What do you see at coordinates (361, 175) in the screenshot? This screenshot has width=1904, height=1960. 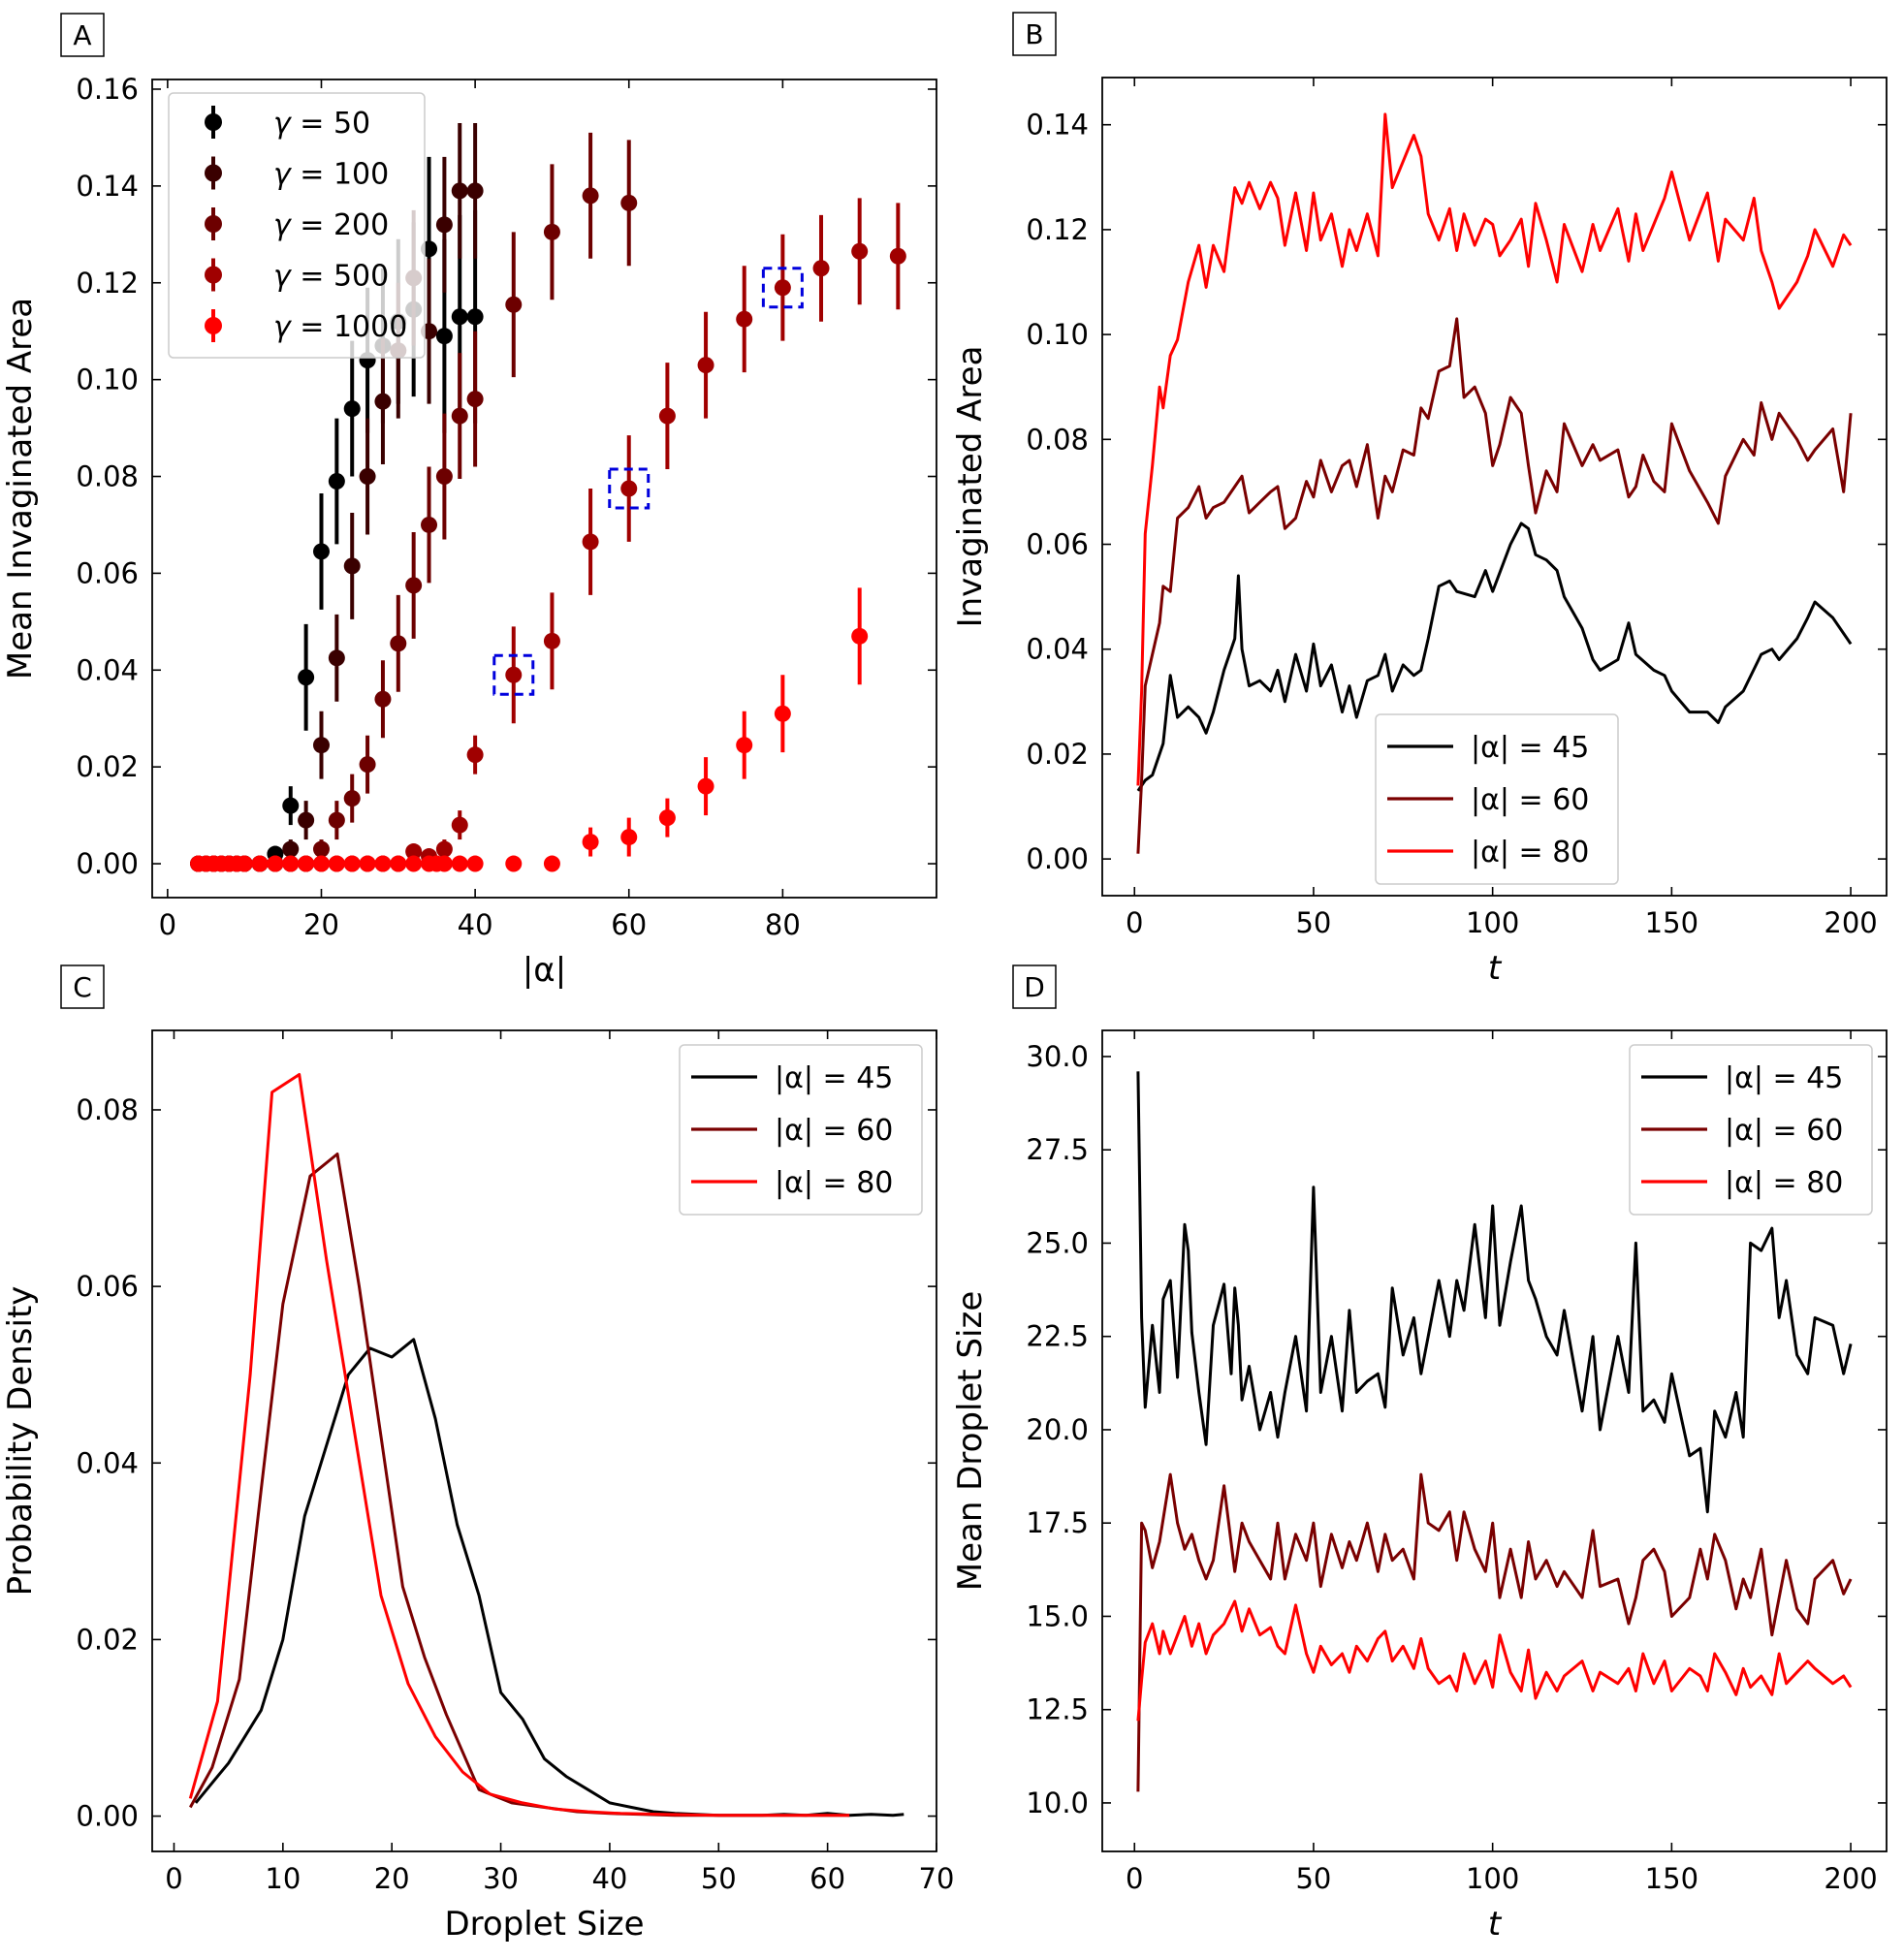 I see `legend-label-value: 100` at bounding box center [361, 175].